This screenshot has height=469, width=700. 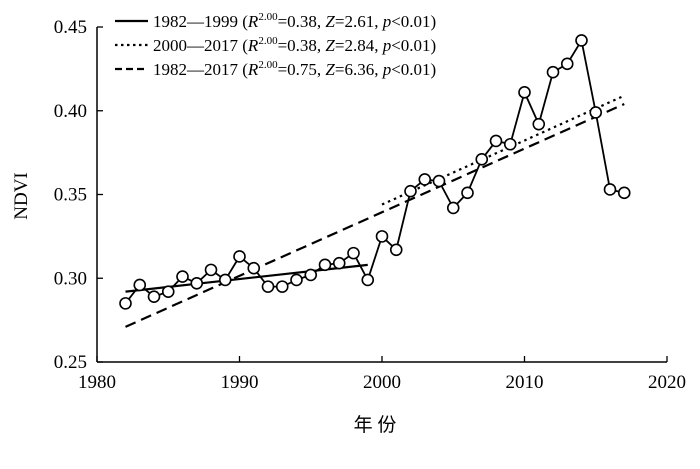 I want to click on x-tick-label: 2010, so click(x=525, y=382).